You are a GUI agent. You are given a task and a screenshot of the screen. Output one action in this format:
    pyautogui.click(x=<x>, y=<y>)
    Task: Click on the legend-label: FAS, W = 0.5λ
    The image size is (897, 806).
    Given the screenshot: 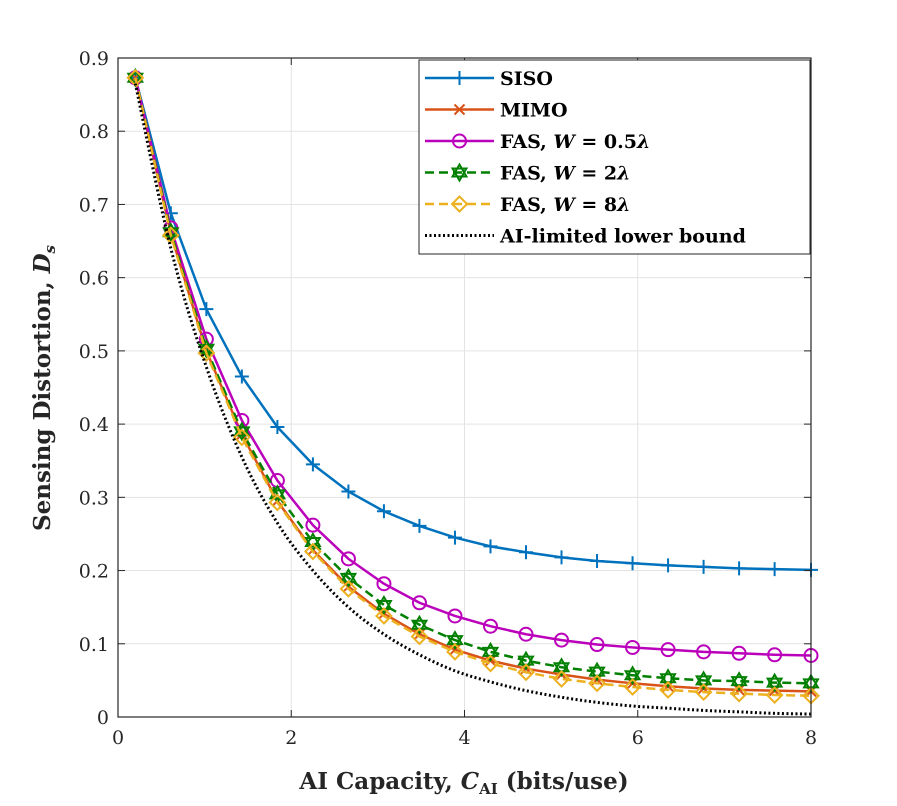 What is the action you would take?
    pyautogui.click(x=575, y=142)
    